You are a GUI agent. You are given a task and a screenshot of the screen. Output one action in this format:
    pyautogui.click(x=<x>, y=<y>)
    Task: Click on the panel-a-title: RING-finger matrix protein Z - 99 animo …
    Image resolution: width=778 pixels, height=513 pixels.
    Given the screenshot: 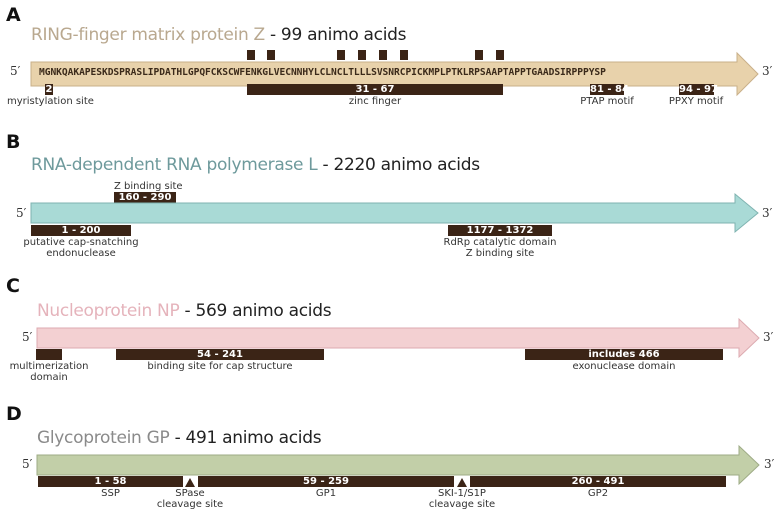 What is the action you would take?
    pyautogui.click(x=218, y=35)
    